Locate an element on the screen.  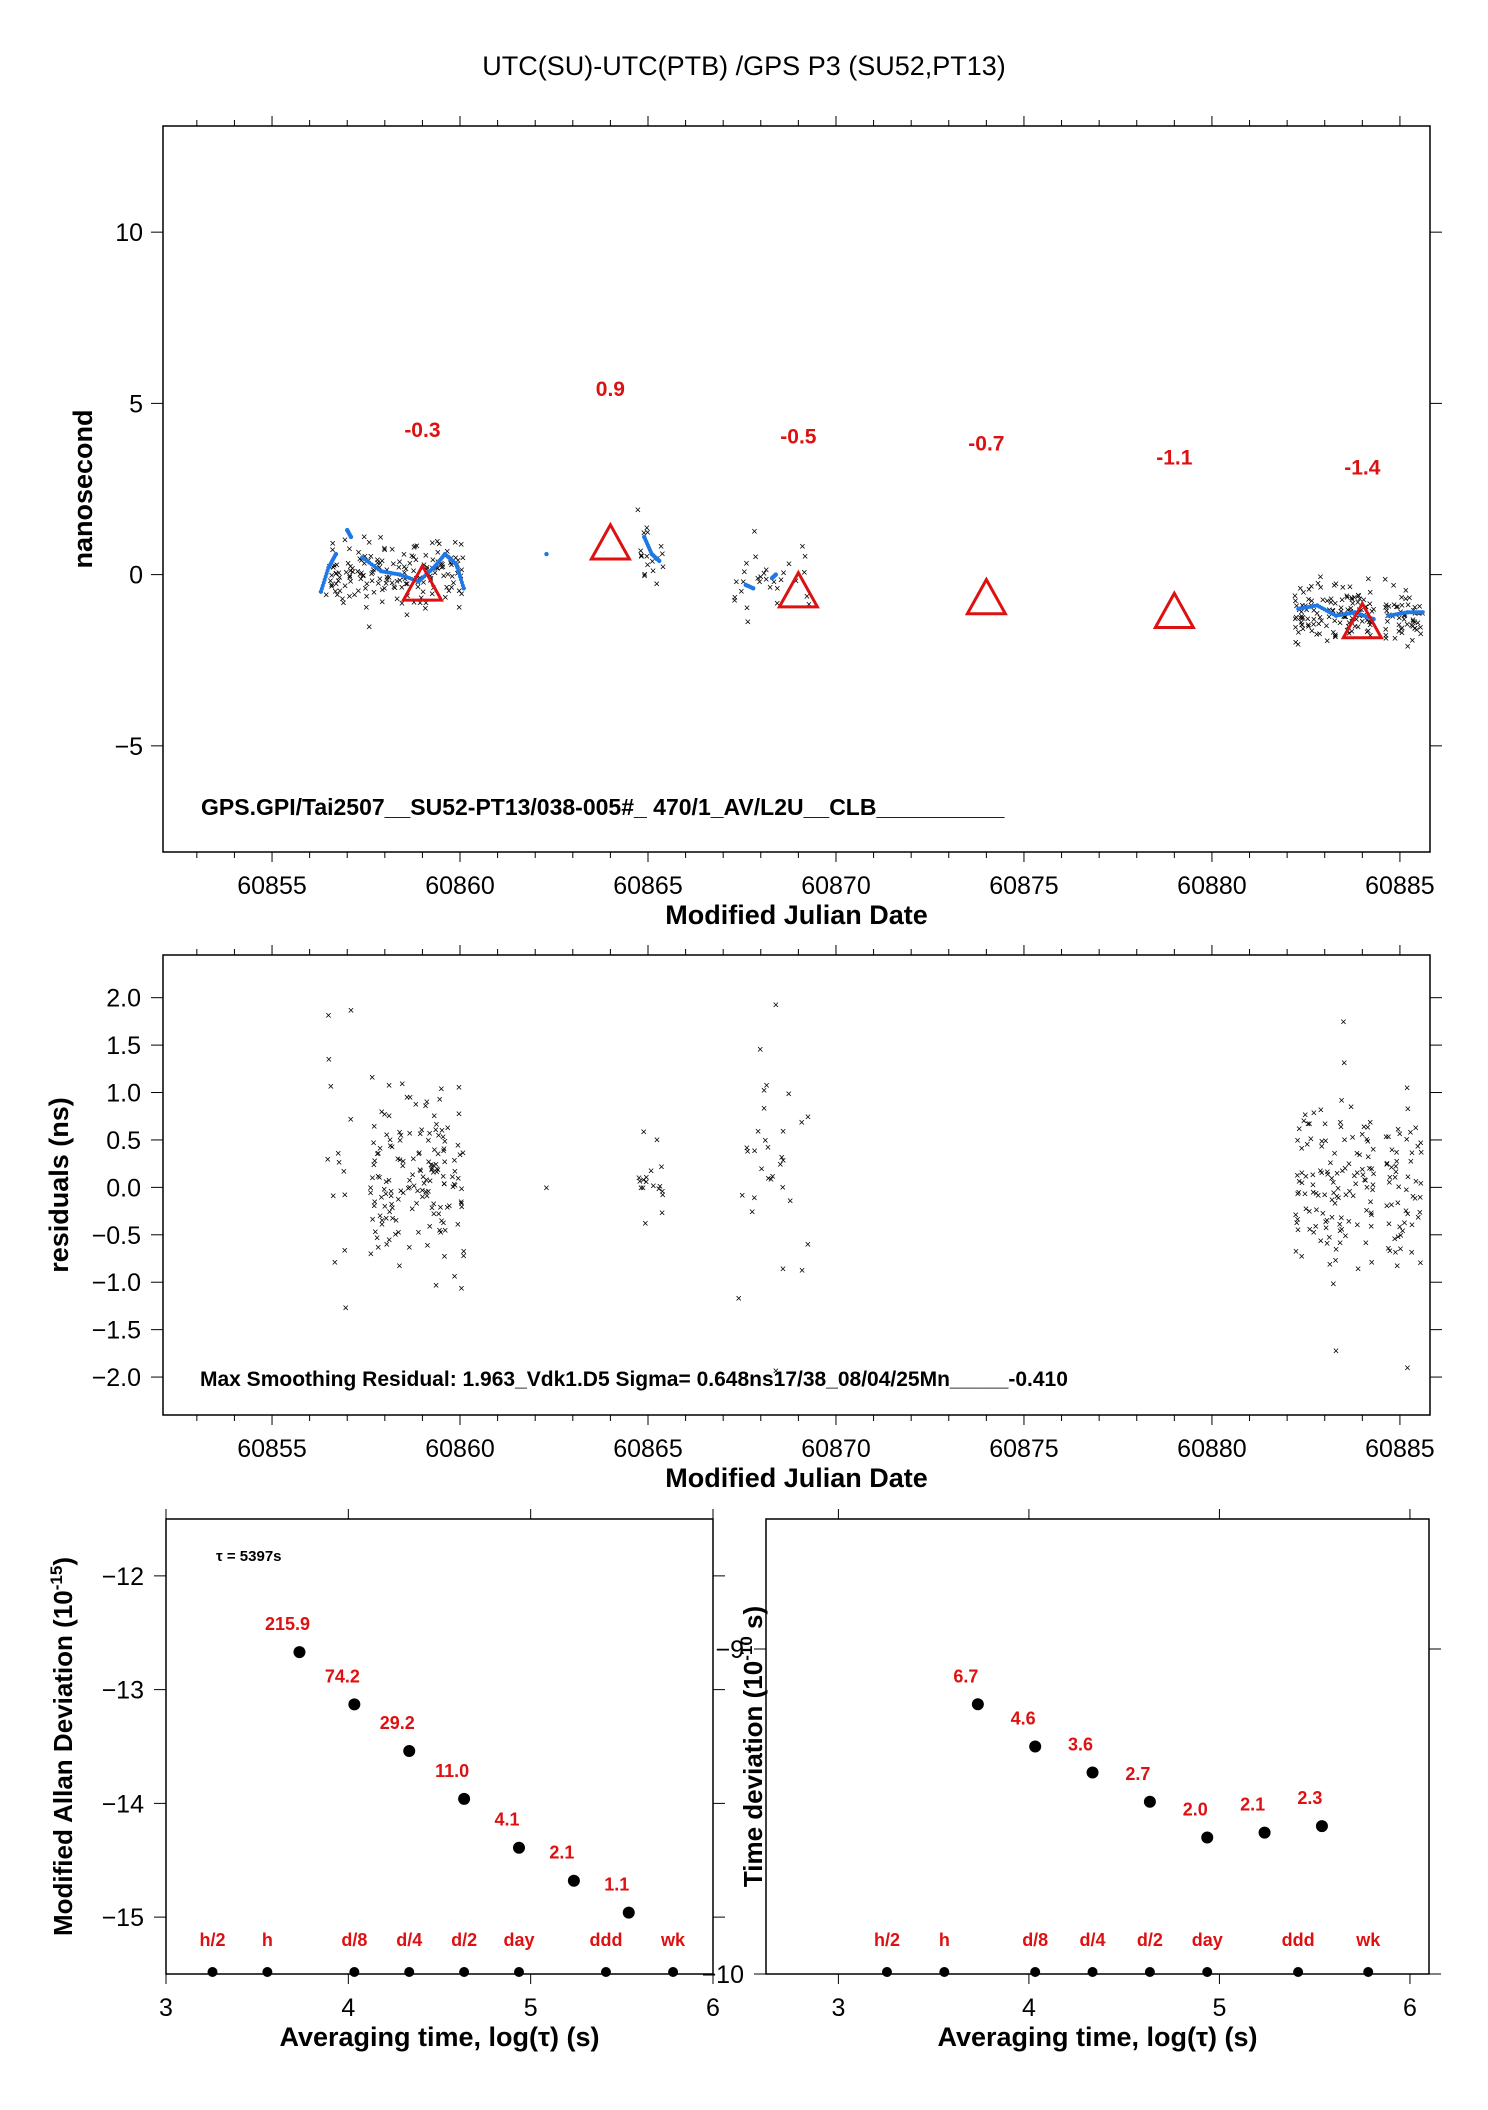
y-tick-label: −0.5 is located at coordinates (116, 1236).